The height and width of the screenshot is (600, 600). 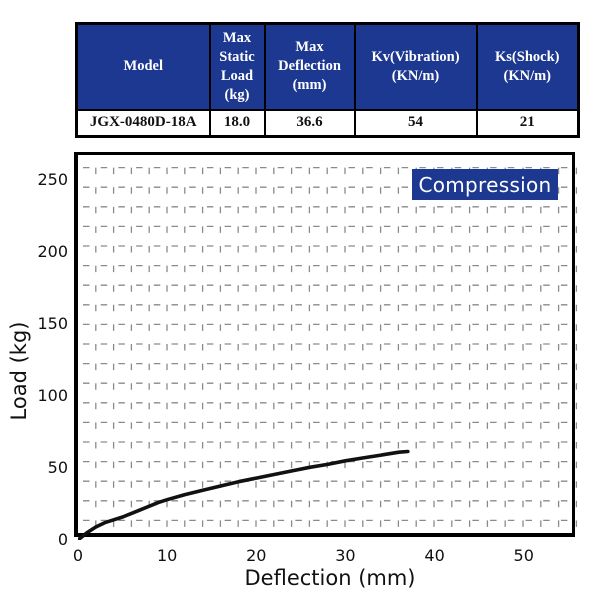 I want to click on x-tick-label: 20, so click(x=256, y=555).